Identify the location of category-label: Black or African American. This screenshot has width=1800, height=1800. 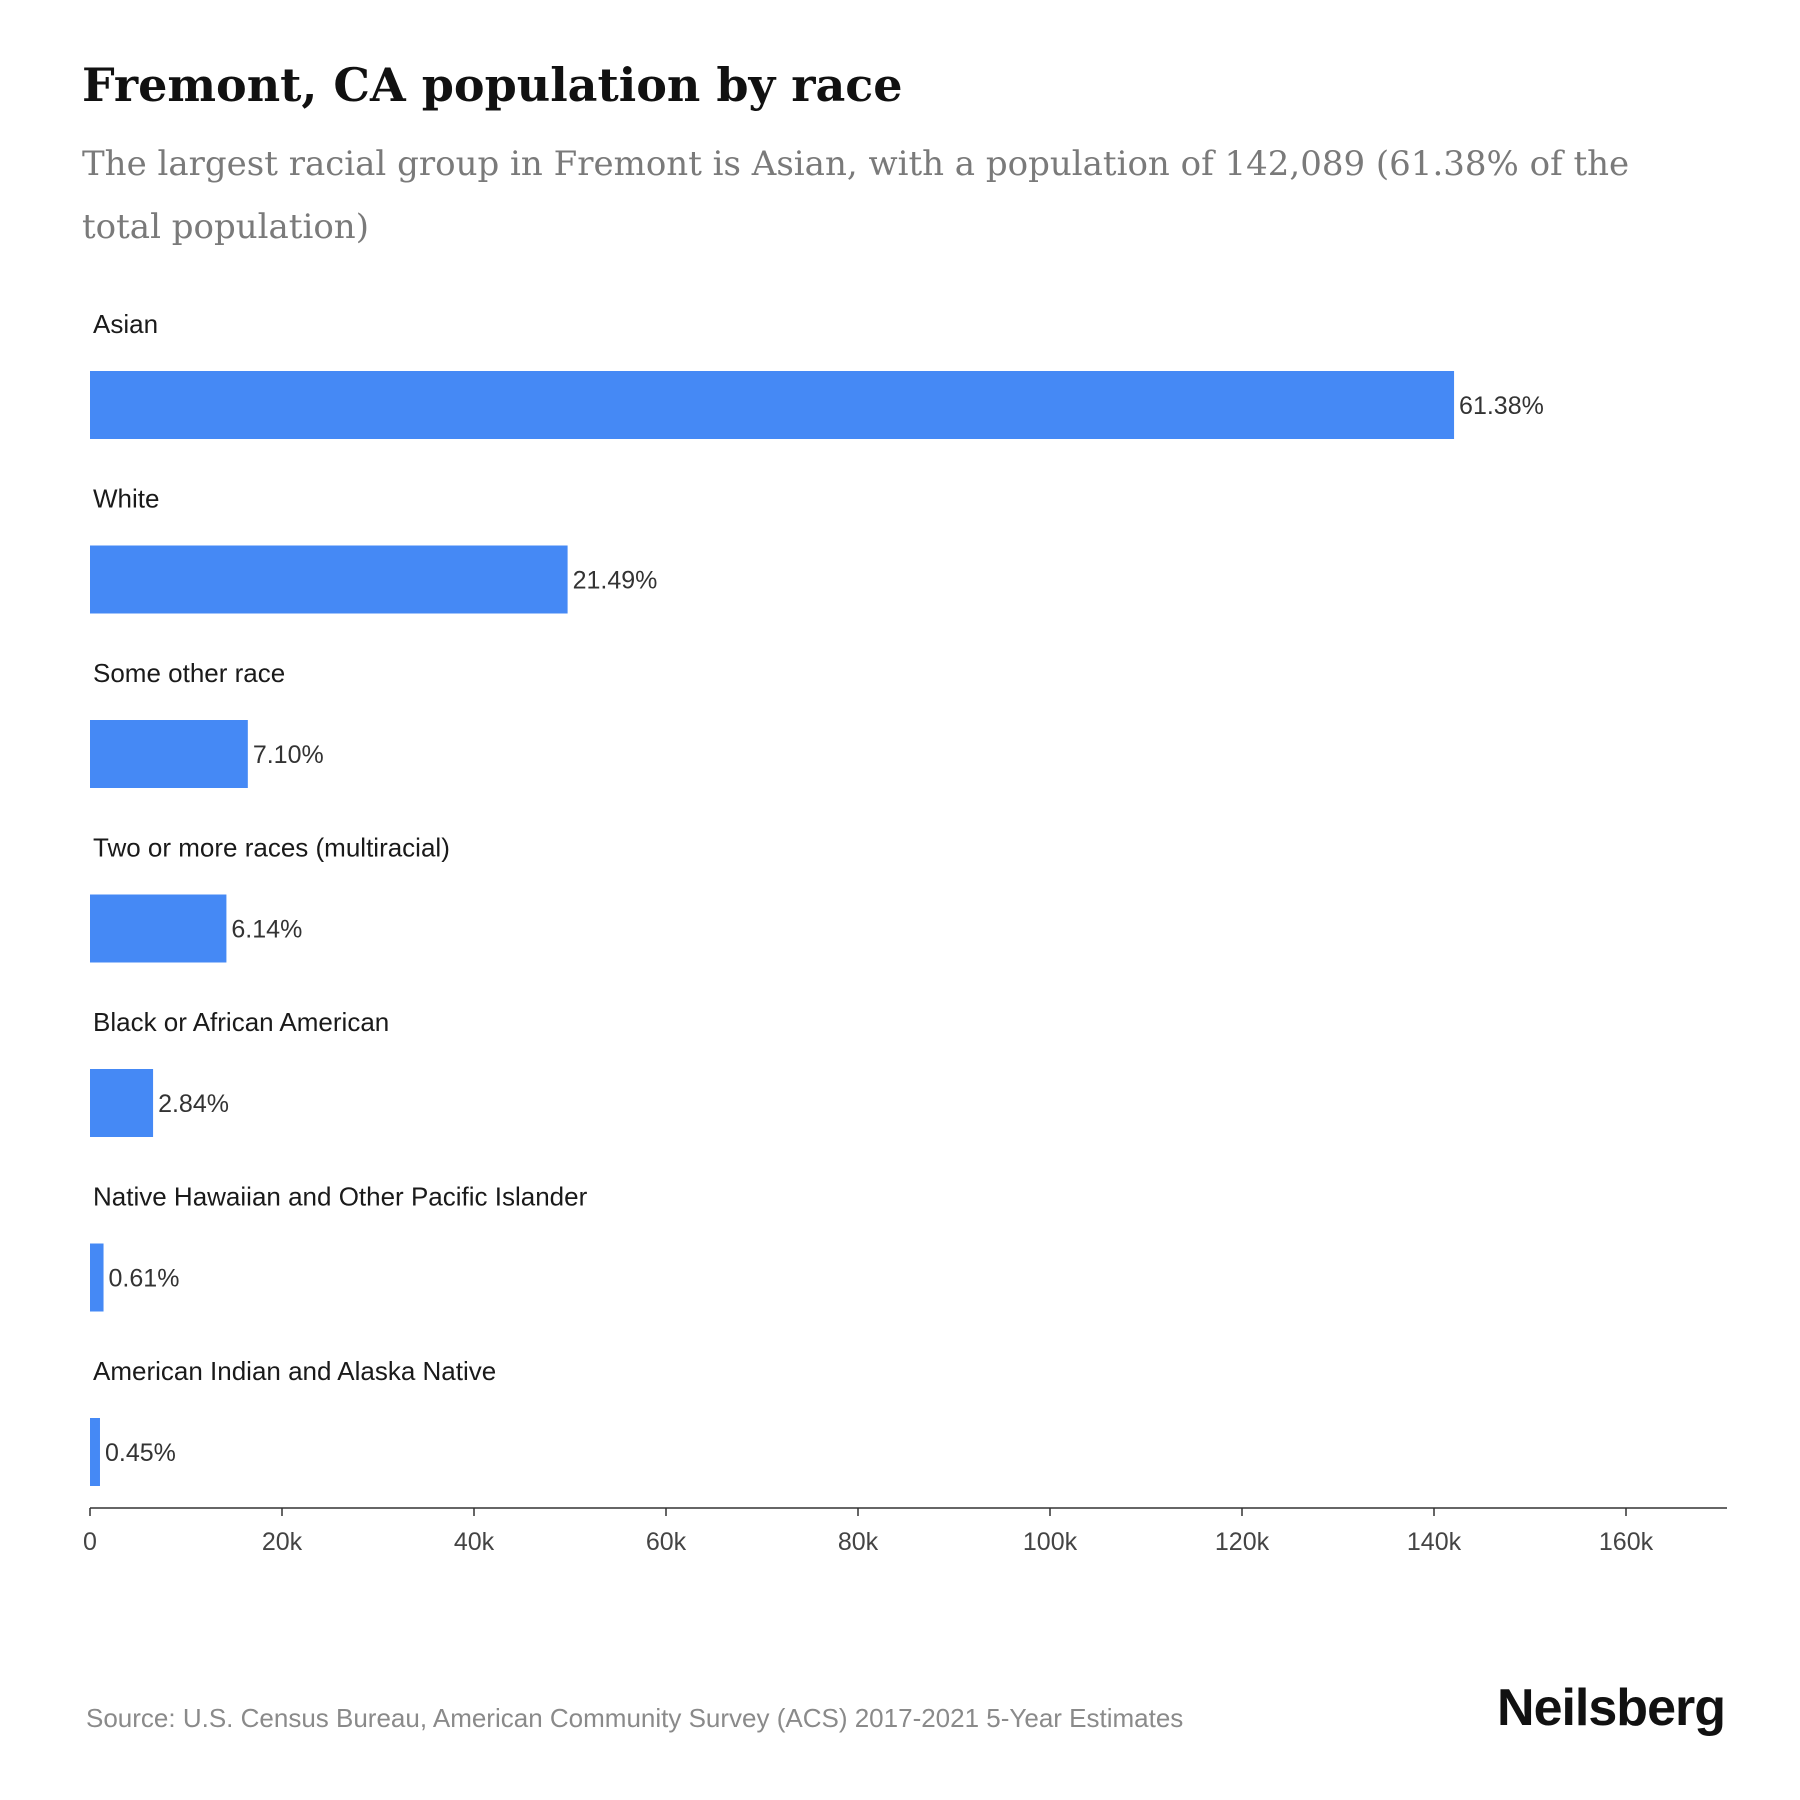
(241, 1022).